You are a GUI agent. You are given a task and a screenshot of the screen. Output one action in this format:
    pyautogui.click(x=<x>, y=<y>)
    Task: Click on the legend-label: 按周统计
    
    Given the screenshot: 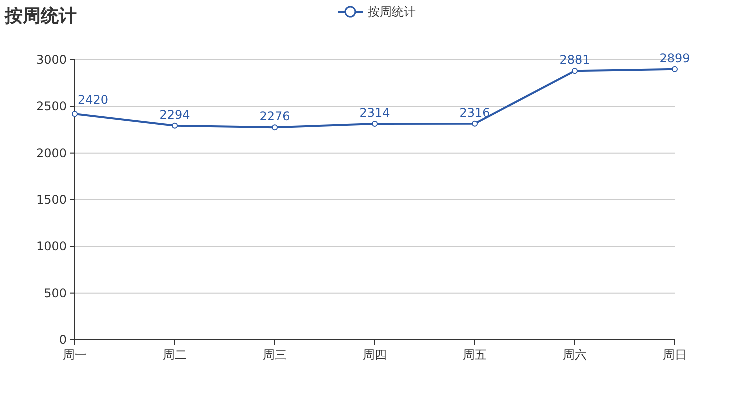 What is the action you would take?
    pyautogui.click(x=392, y=12)
    